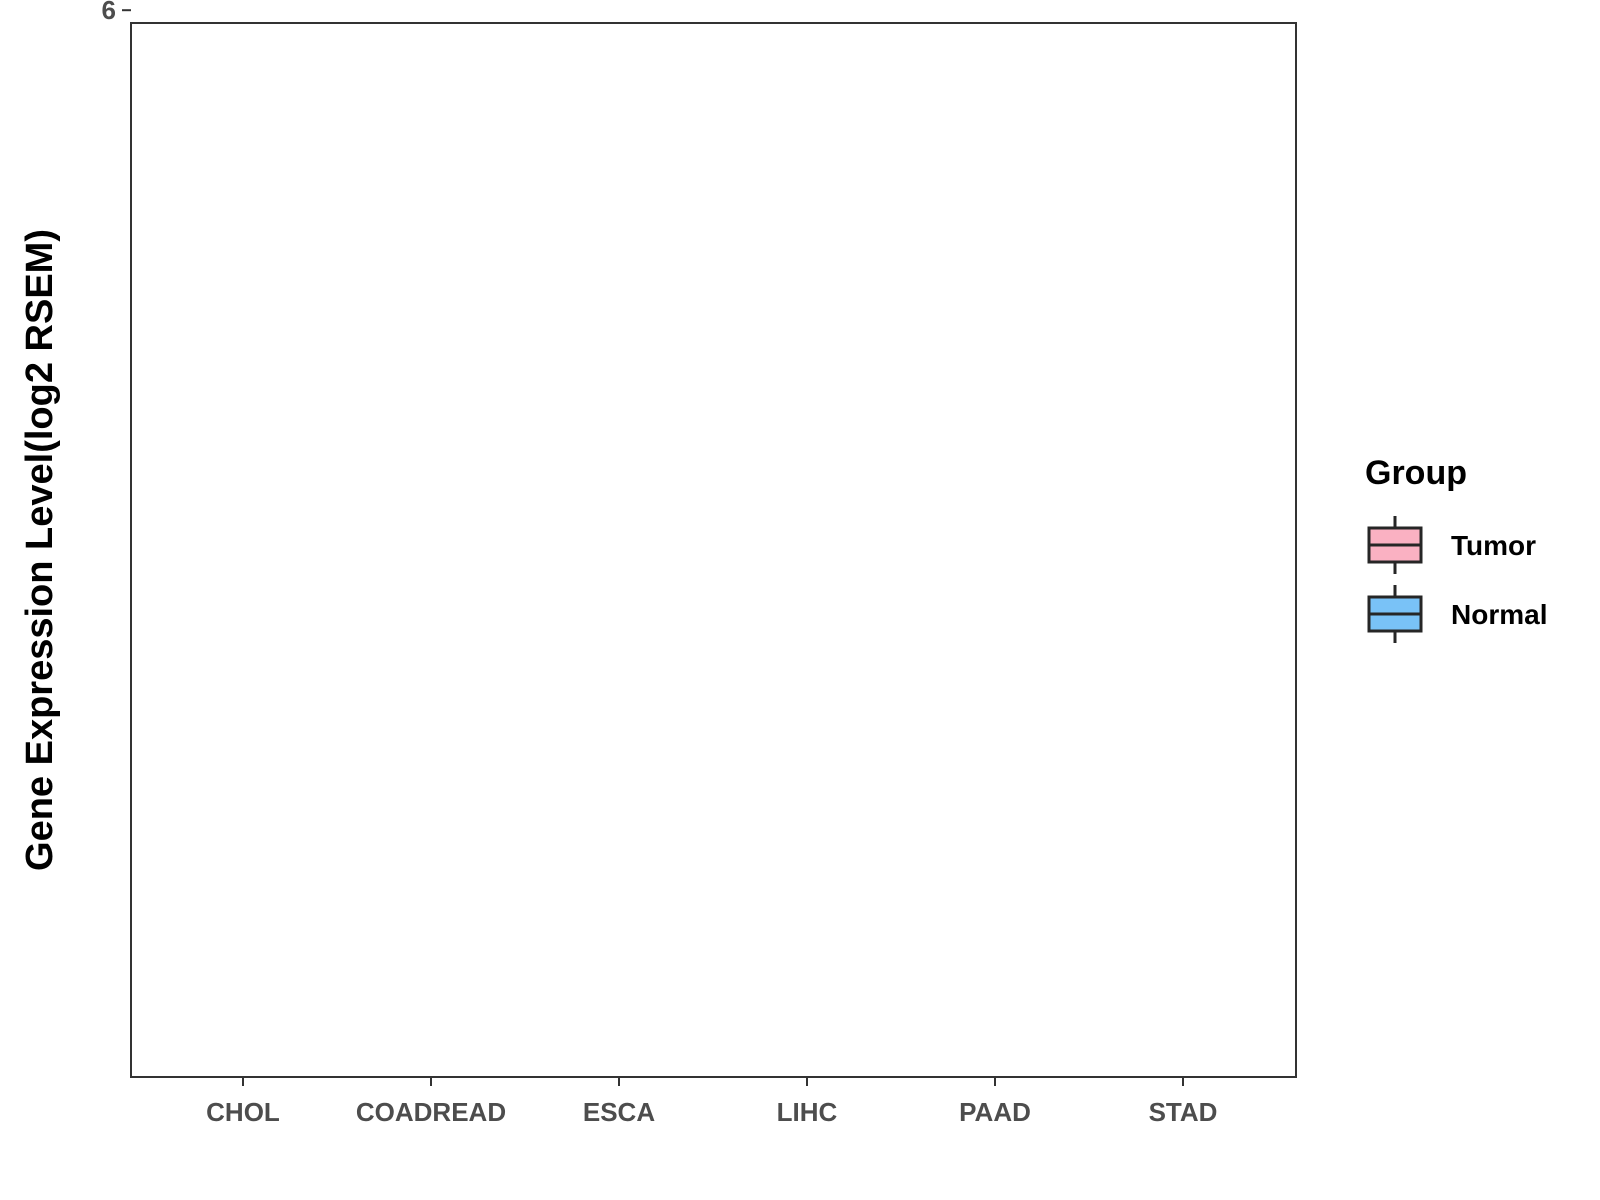 The width and height of the screenshot is (1600, 1200). Describe the element at coordinates (807, 1112) in the screenshot. I see `x-tick-label: LIHC` at that location.